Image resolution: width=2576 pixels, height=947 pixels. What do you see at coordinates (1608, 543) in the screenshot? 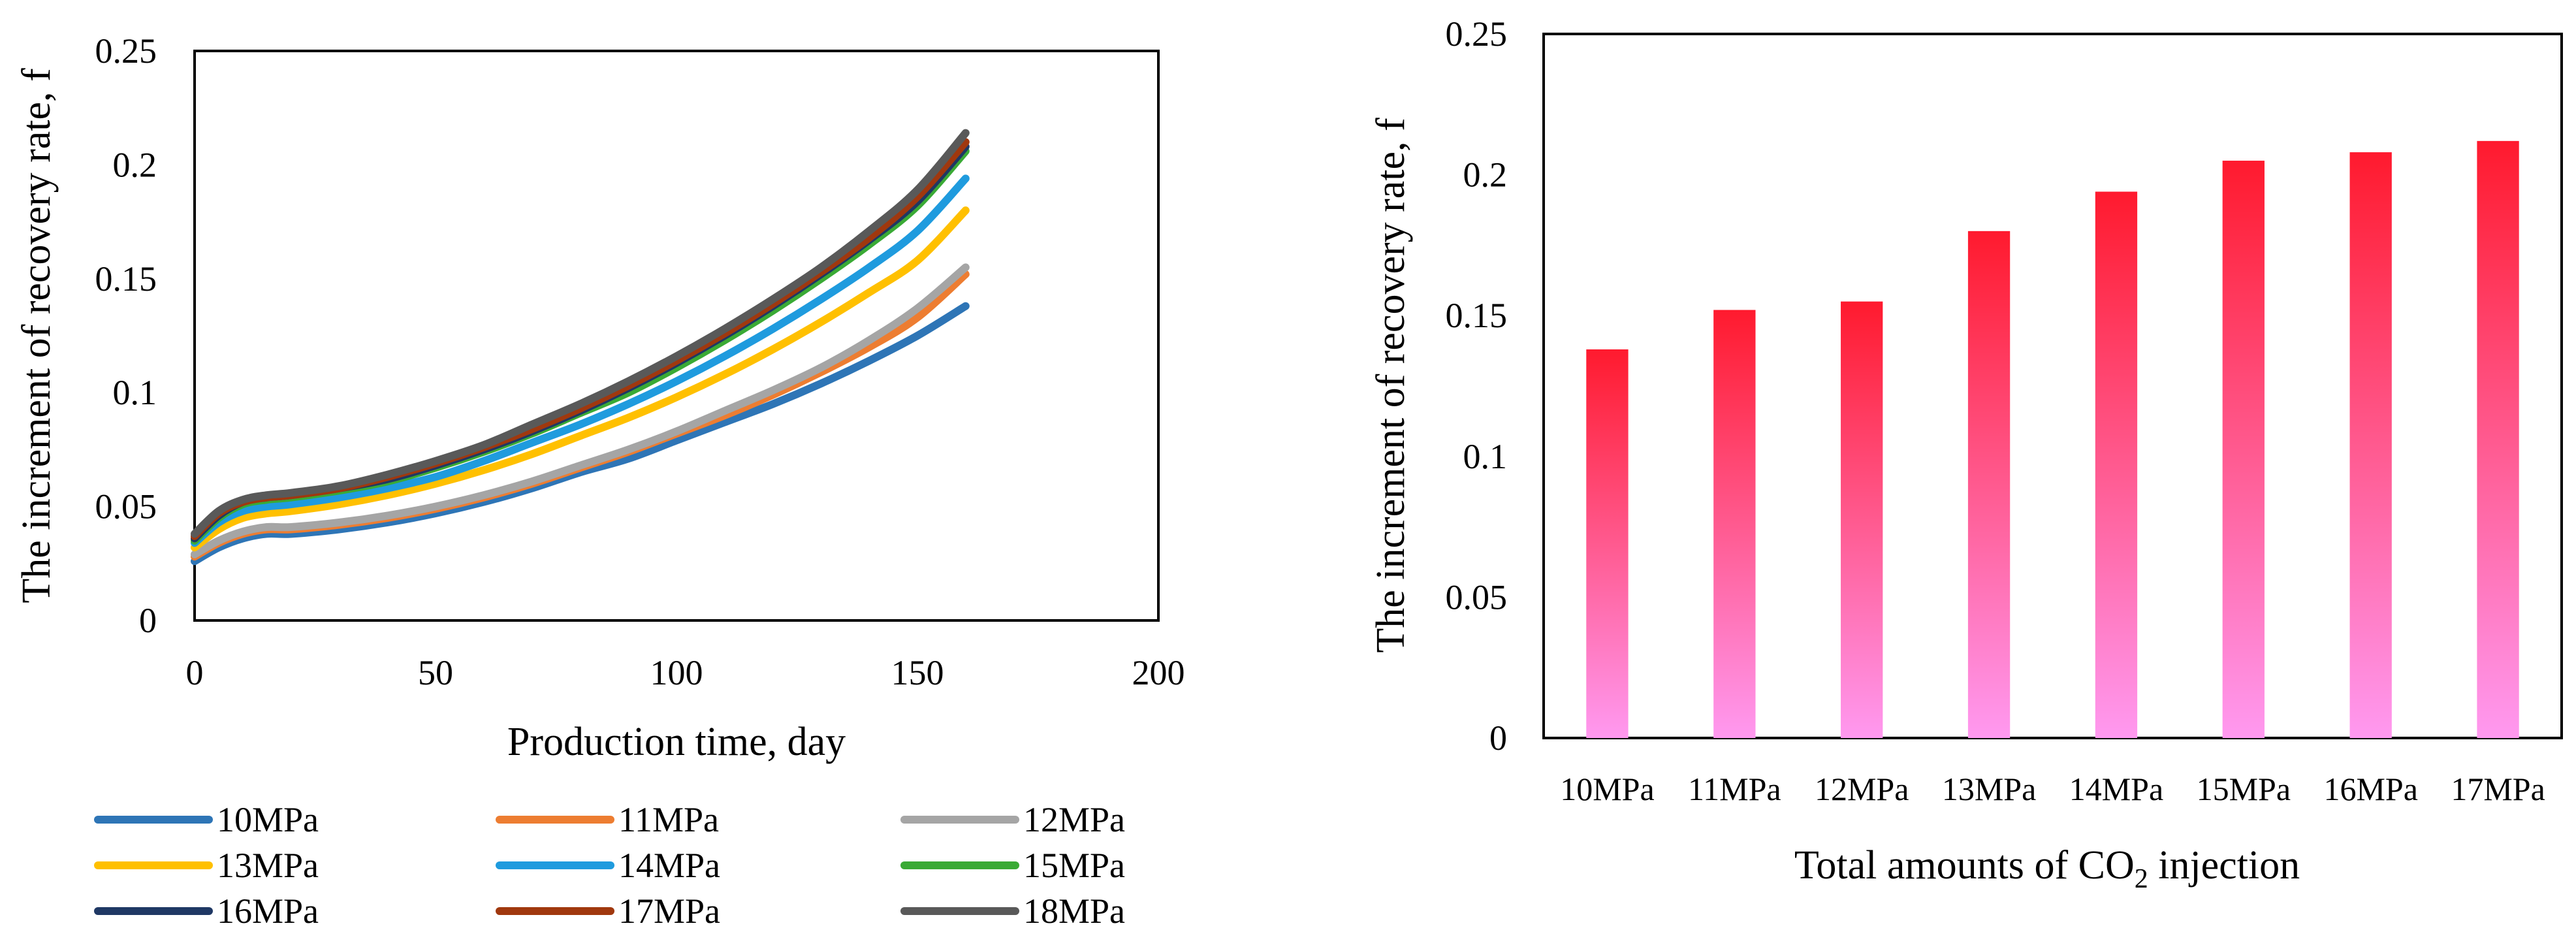
I see `bar-10MPa` at bounding box center [1608, 543].